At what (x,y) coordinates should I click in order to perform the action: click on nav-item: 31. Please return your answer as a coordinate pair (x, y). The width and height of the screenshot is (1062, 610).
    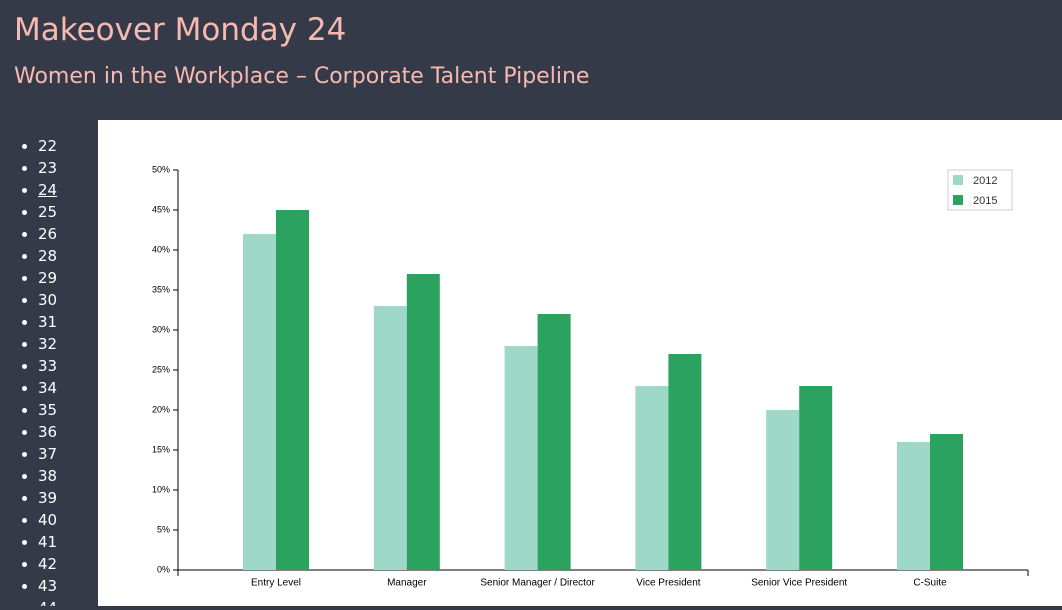
    Looking at the image, I should click on (68, 322).